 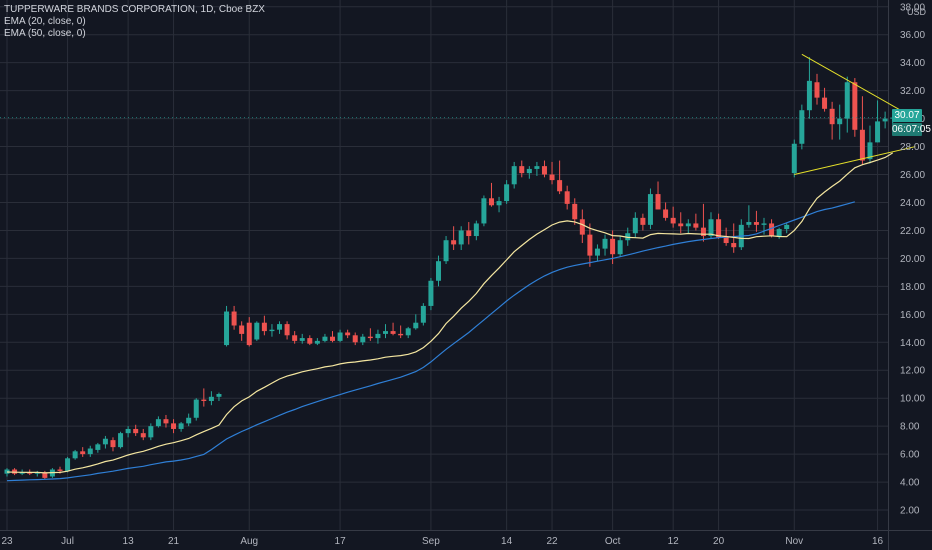 What do you see at coordinates (912, 399) in the screenshot?
I see `price-axis-label: 10.00` at bounding box center [912, 399].